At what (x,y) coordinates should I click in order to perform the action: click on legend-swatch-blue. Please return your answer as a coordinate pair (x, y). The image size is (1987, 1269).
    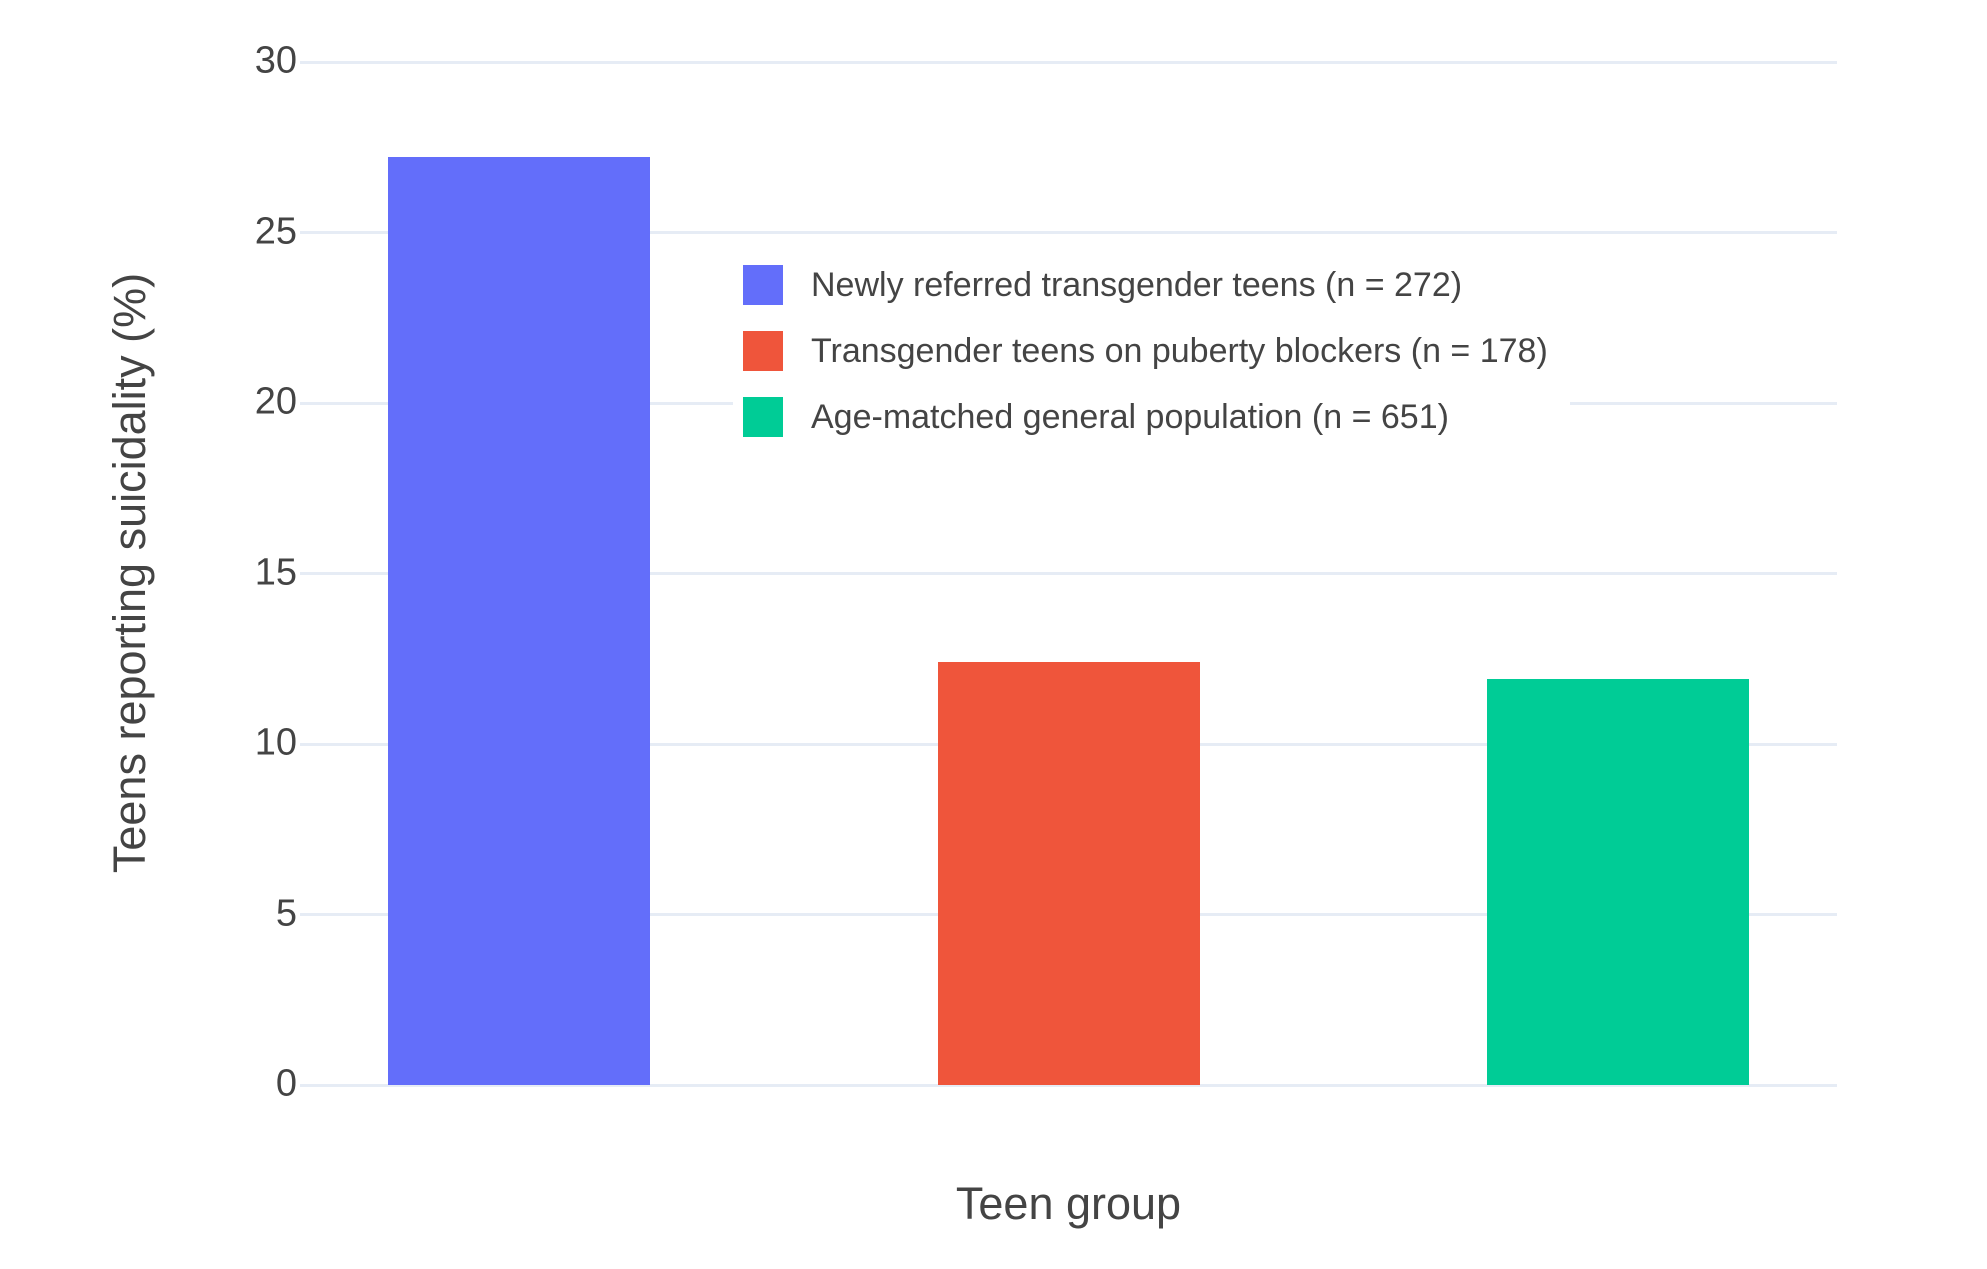
    Looking at the image, I should click on (763, 285).